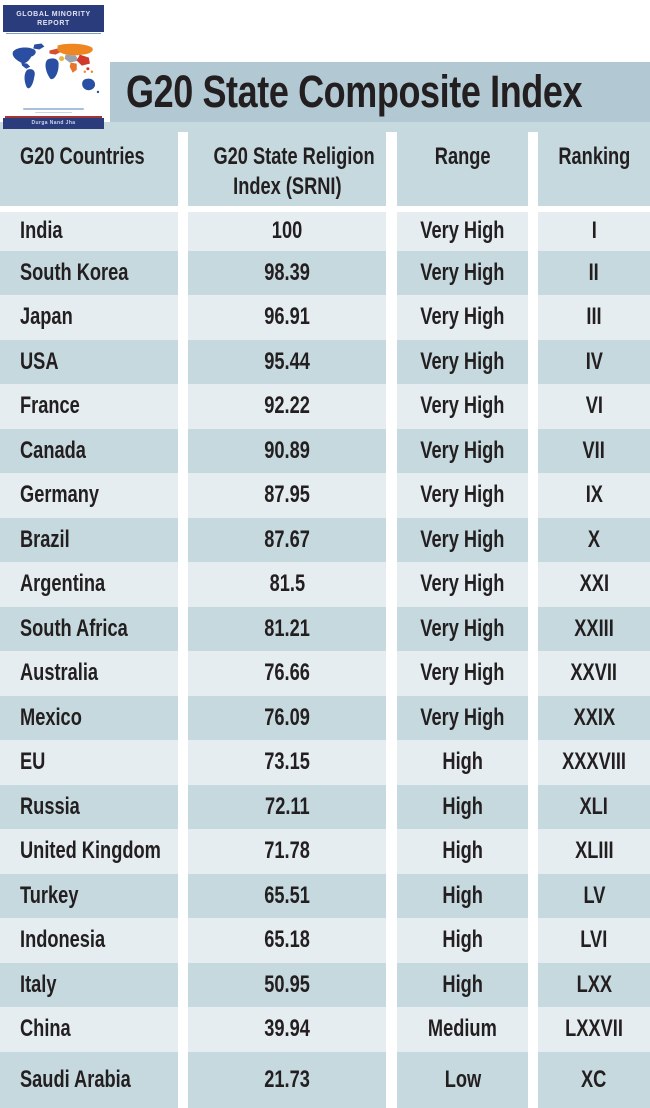 This screenshot has width=650, height=1108. I want to click on cover-red-rule, so click(53, 117).